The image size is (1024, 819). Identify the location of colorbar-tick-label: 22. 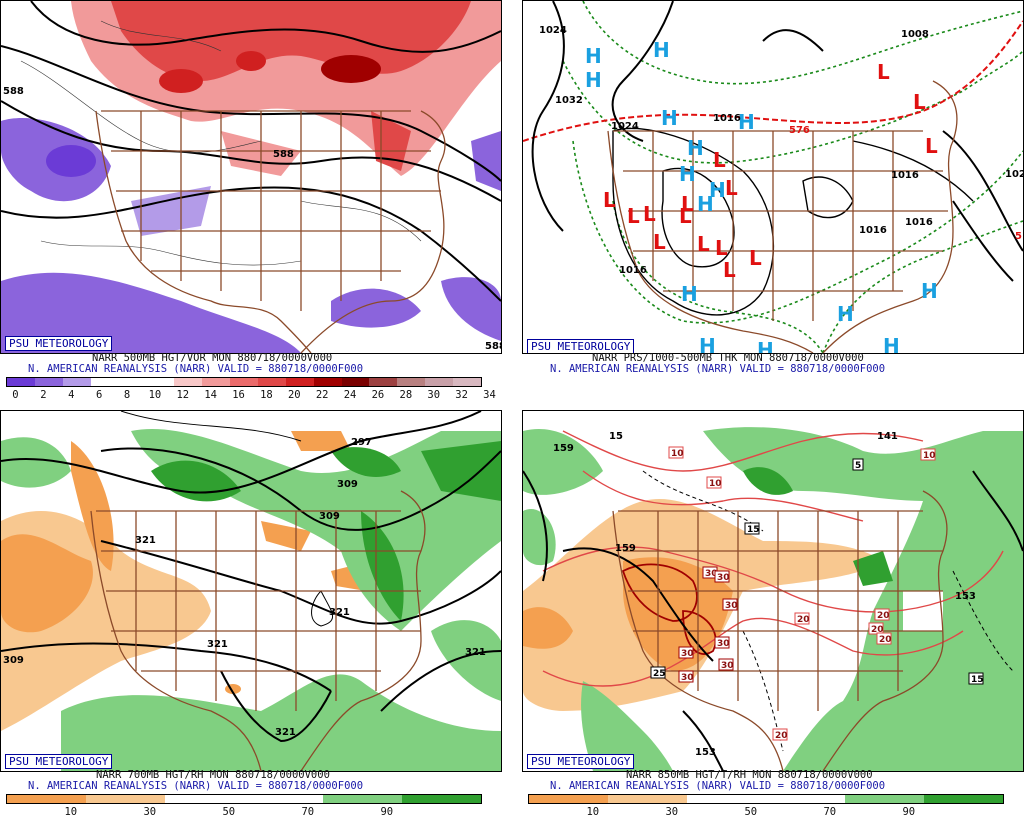
(322, 395).